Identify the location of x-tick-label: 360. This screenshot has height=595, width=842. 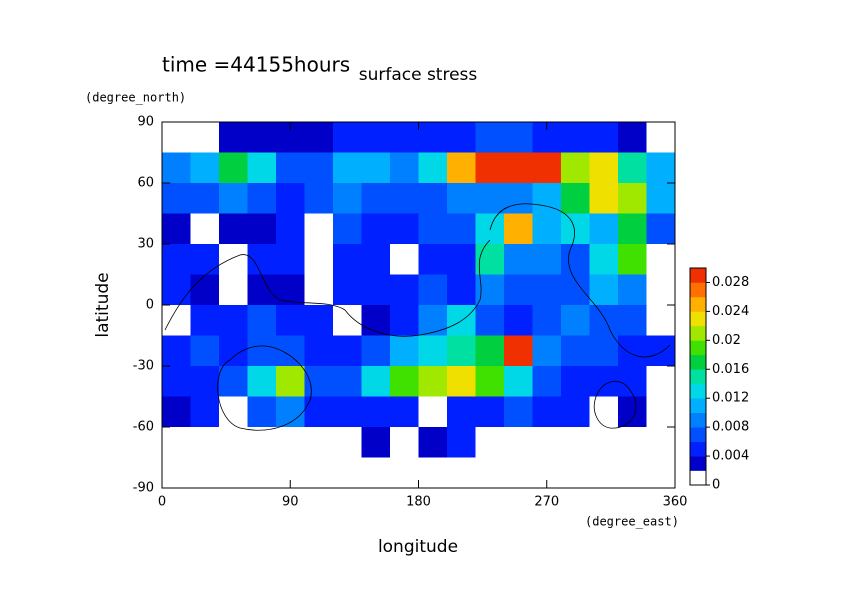
(675, 502).